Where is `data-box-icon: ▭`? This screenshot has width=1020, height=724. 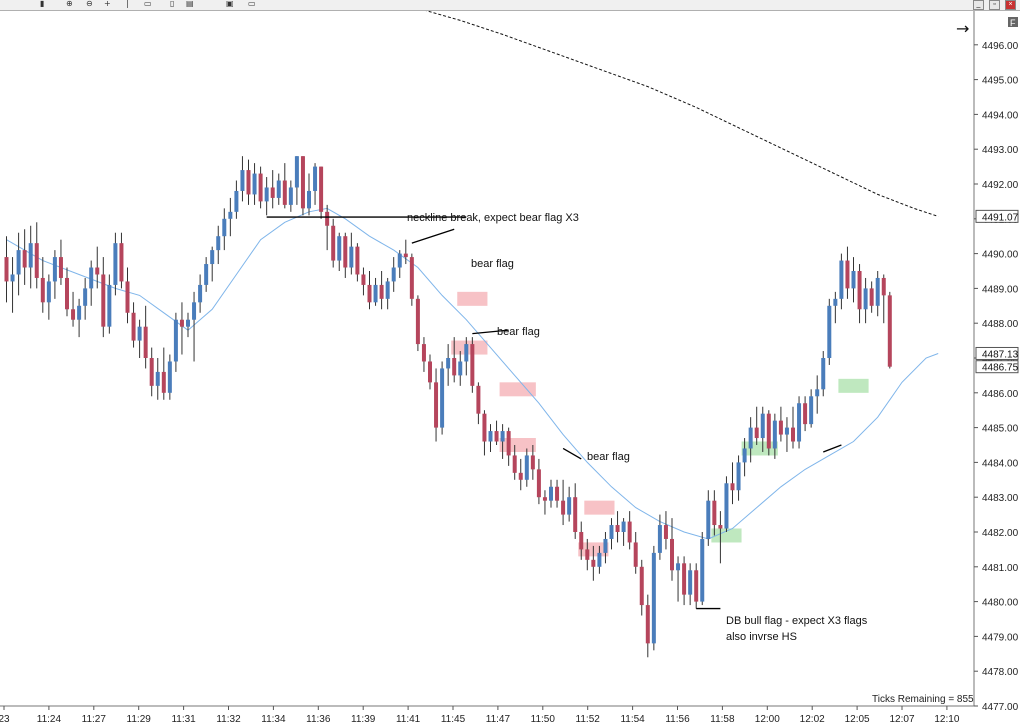 data-box-icon: ▭ is located at coordinates (148, 4).